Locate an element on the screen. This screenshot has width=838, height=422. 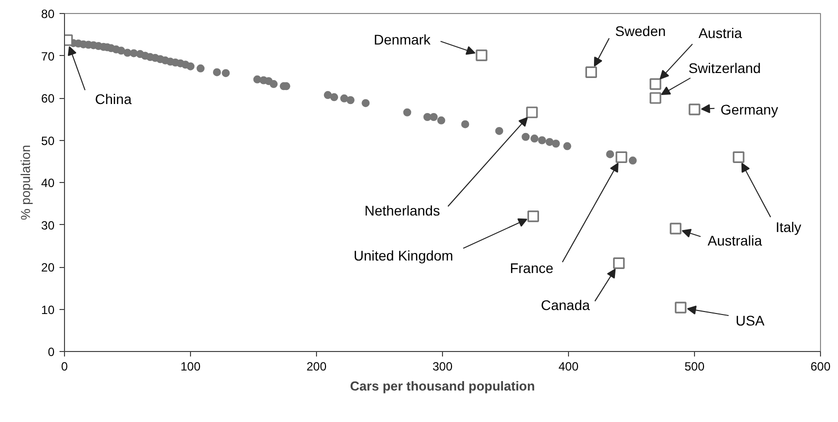
x-tick-label: 400 is located at coordinates (568, 367).